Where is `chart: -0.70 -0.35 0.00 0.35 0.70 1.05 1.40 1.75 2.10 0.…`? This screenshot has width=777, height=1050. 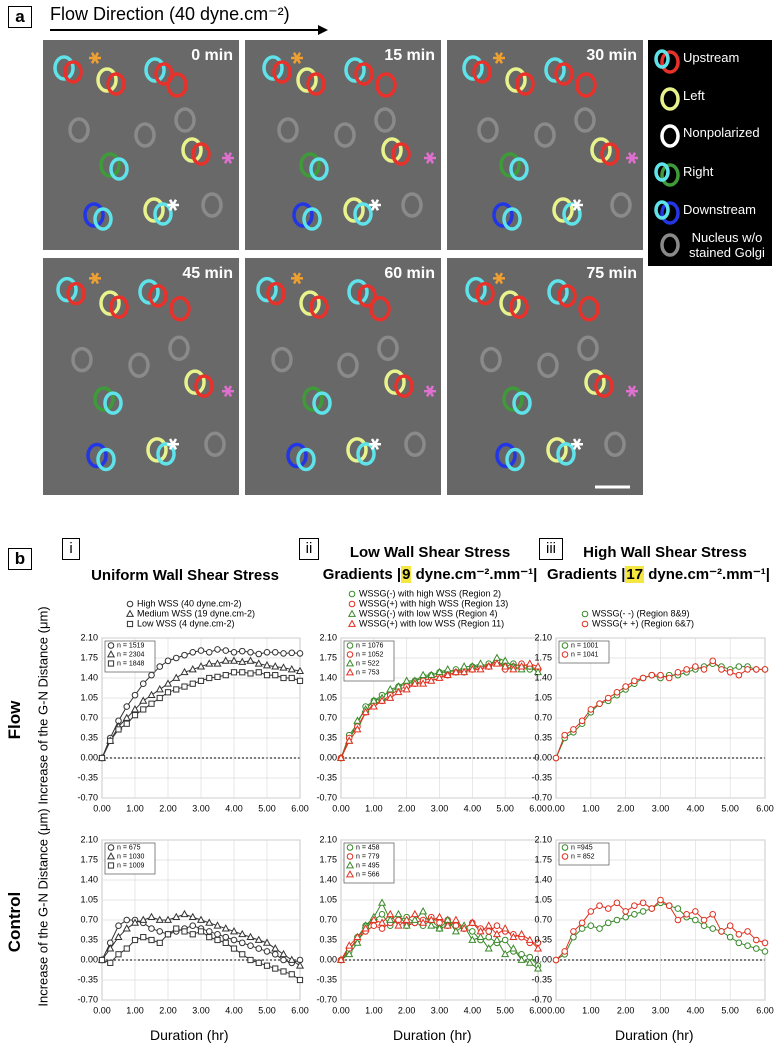
chart: -0.70 -0.35 0.00 0.35 0.70 1.05 1.40 1.75 2.10 0.… is located at coordinates (652, 710).